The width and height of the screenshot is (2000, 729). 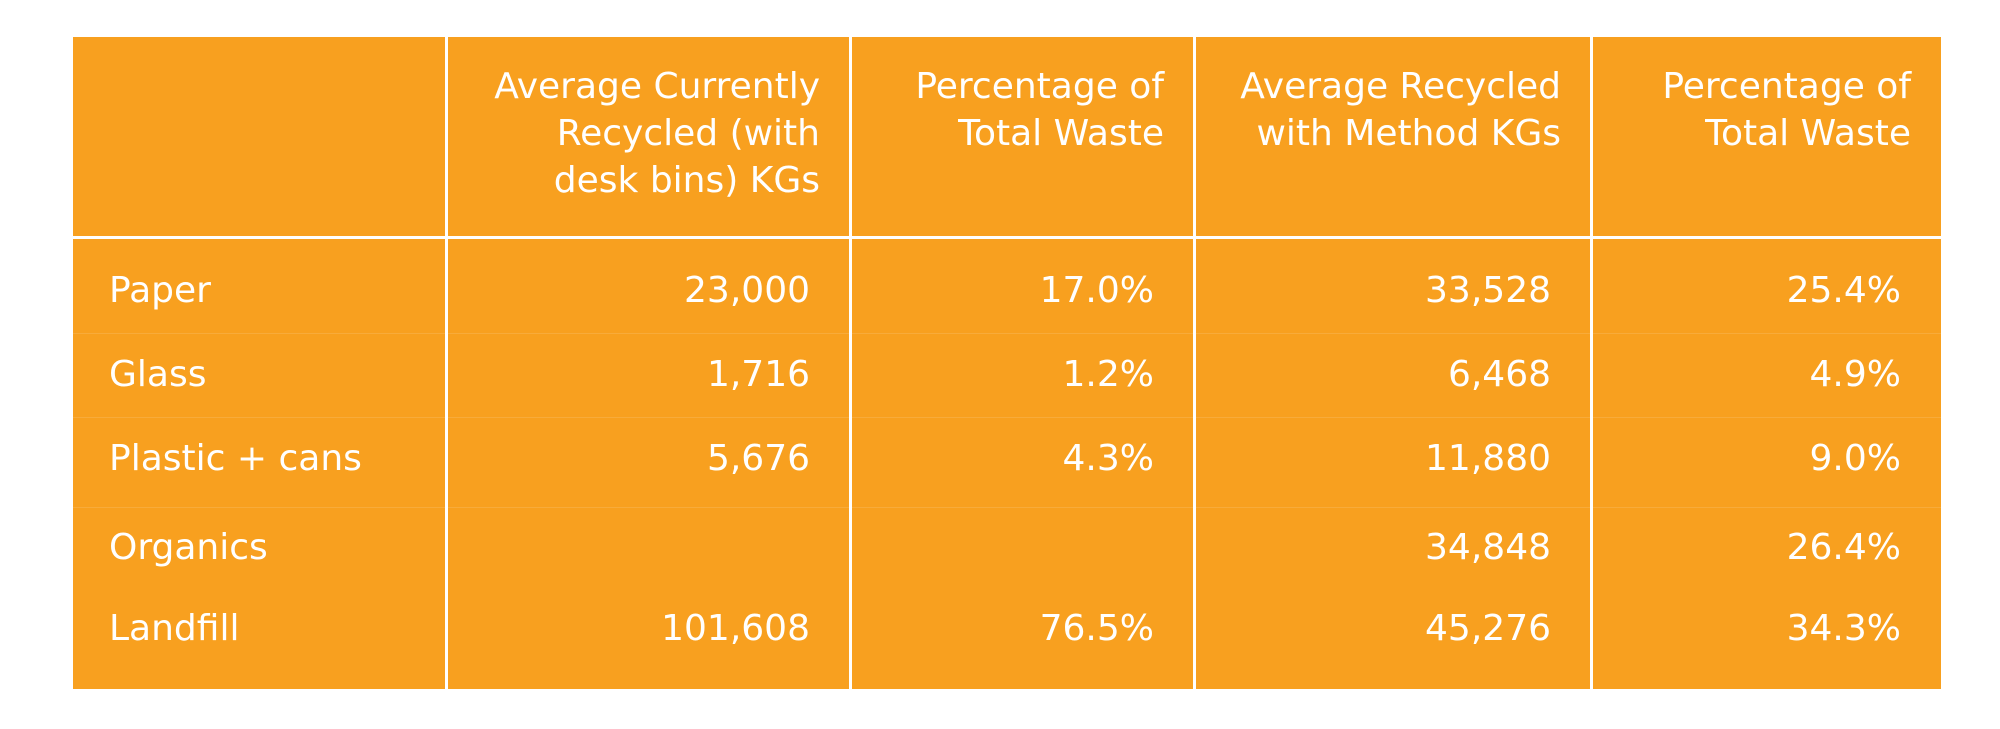 What do you see at coordinates (174, 628) in the screenshot?
I see `row-label: Landfill` at bounding box center [174, 628].